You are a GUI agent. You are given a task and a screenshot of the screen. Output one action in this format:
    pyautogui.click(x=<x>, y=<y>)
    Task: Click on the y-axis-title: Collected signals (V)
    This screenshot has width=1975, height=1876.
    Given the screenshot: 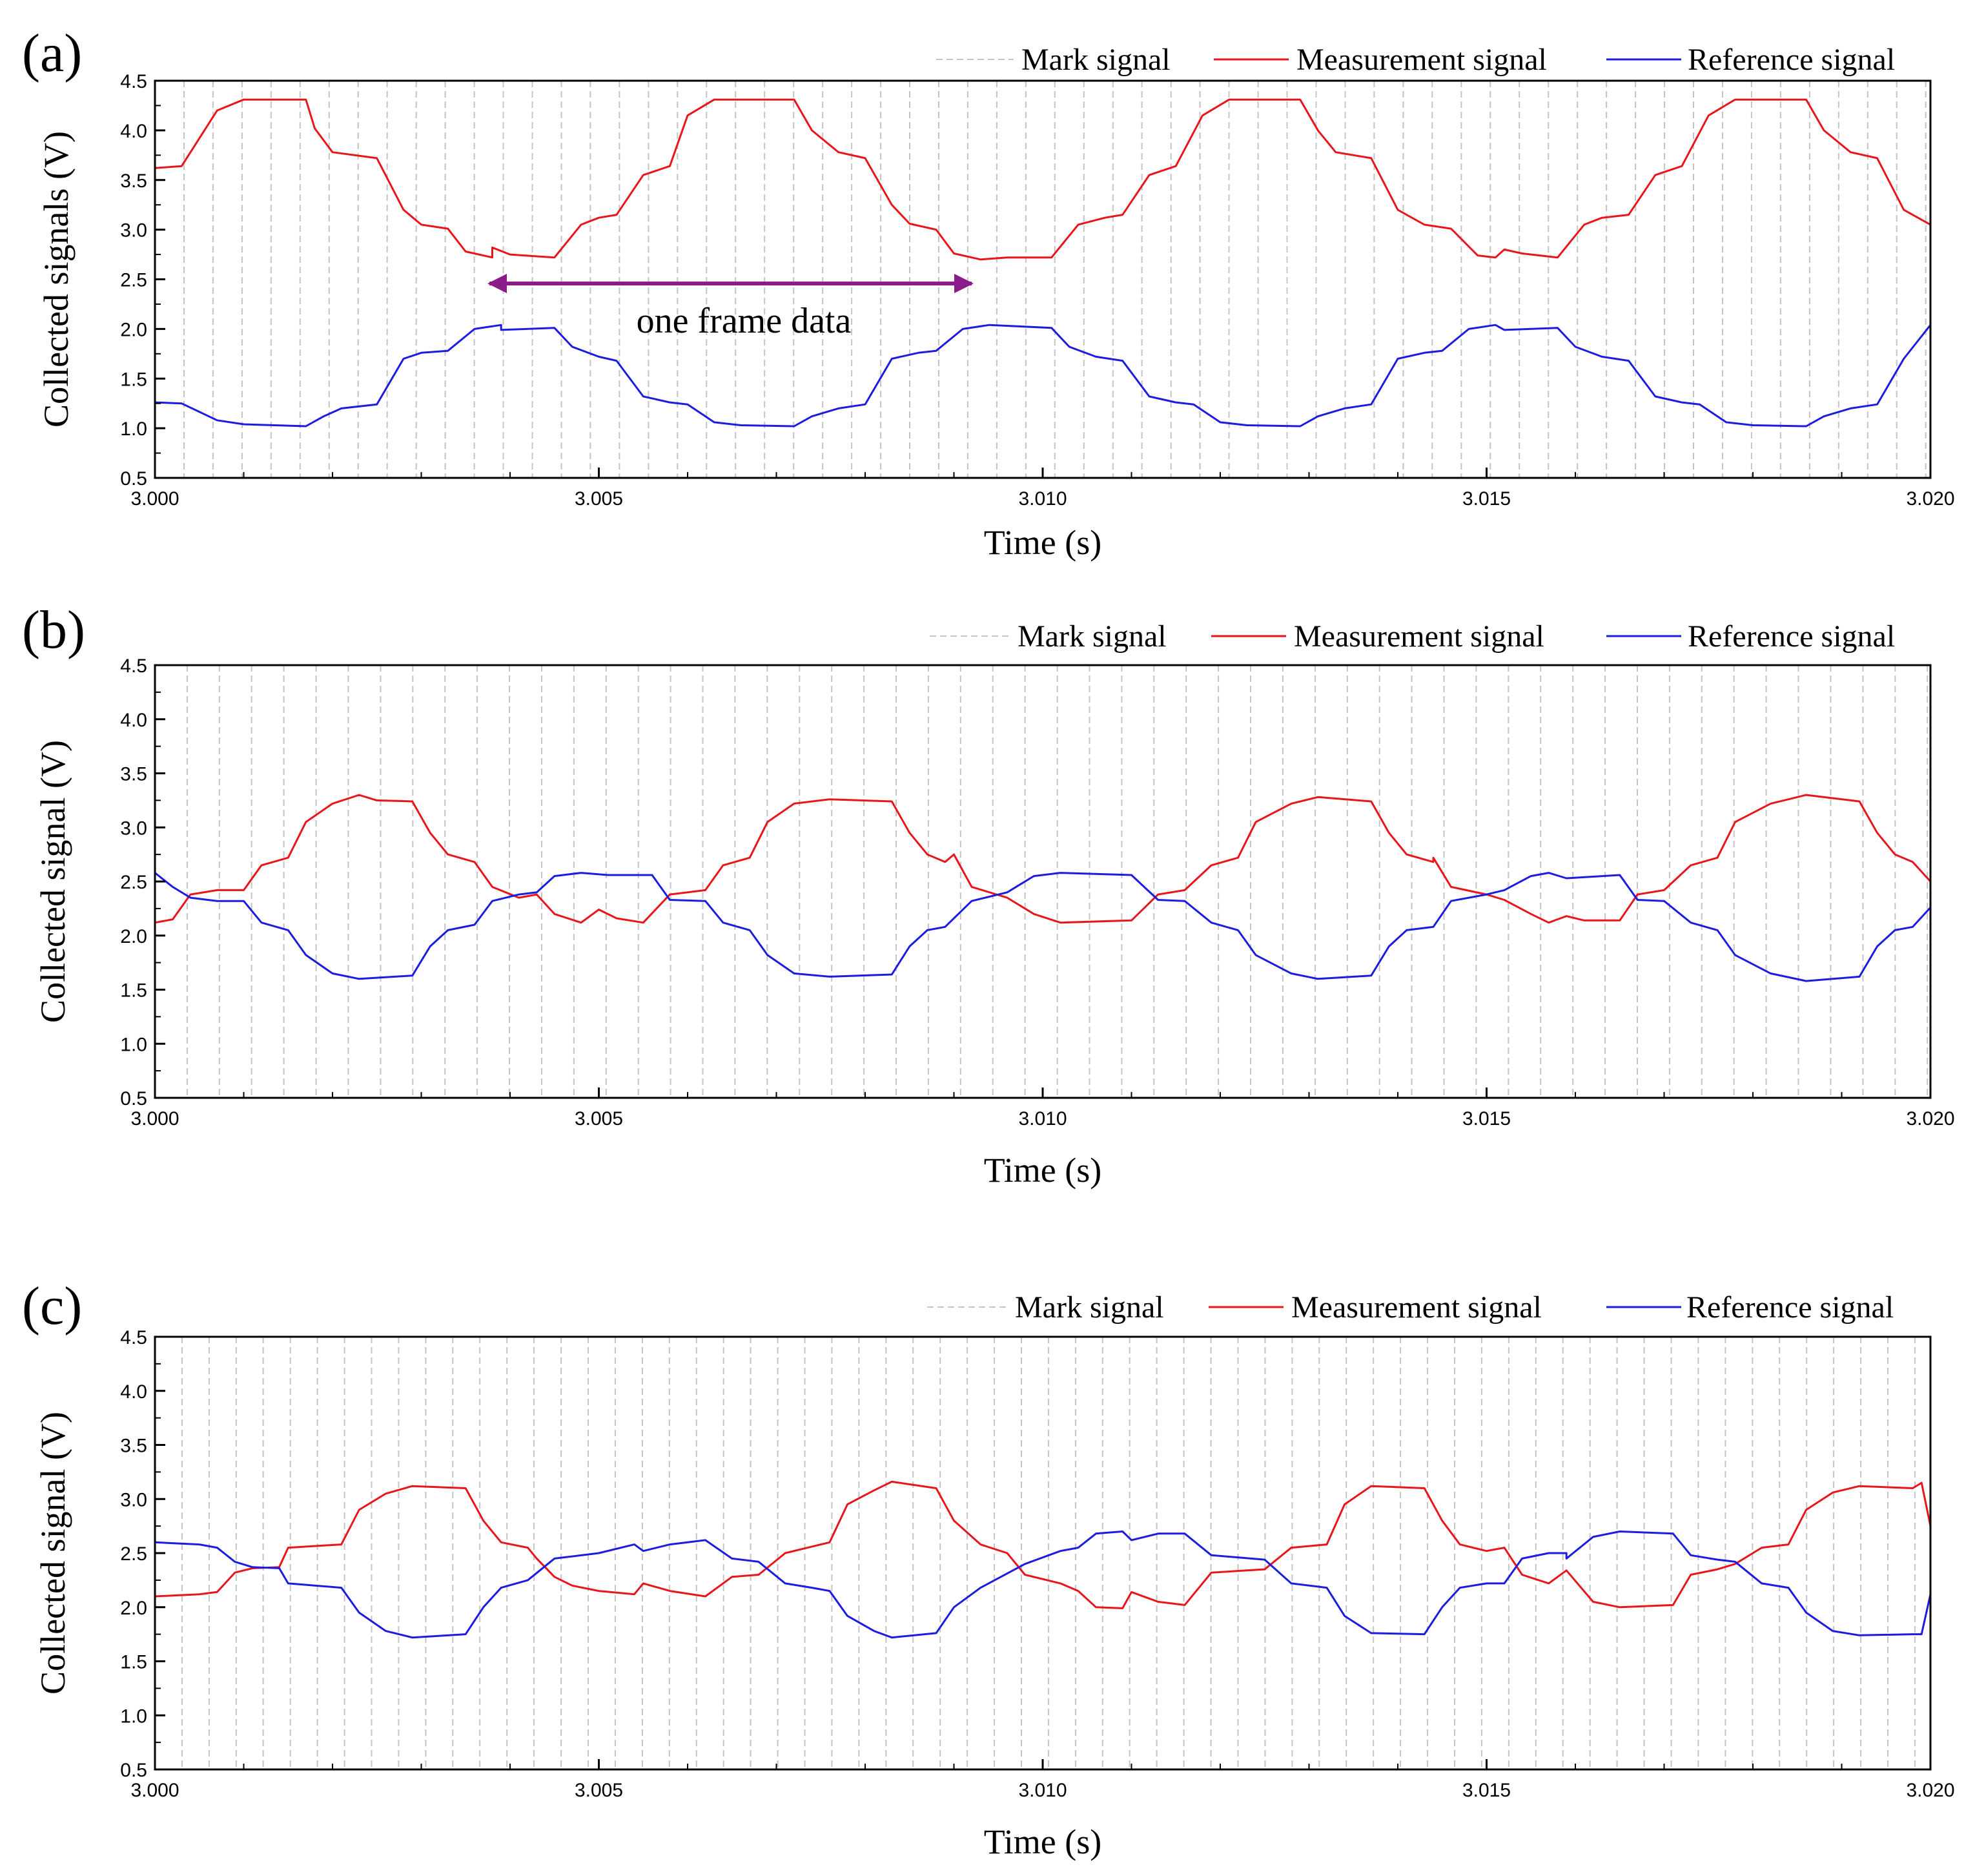 What is the action you would take?
    pyautogui.click(x=56, y=279)
    